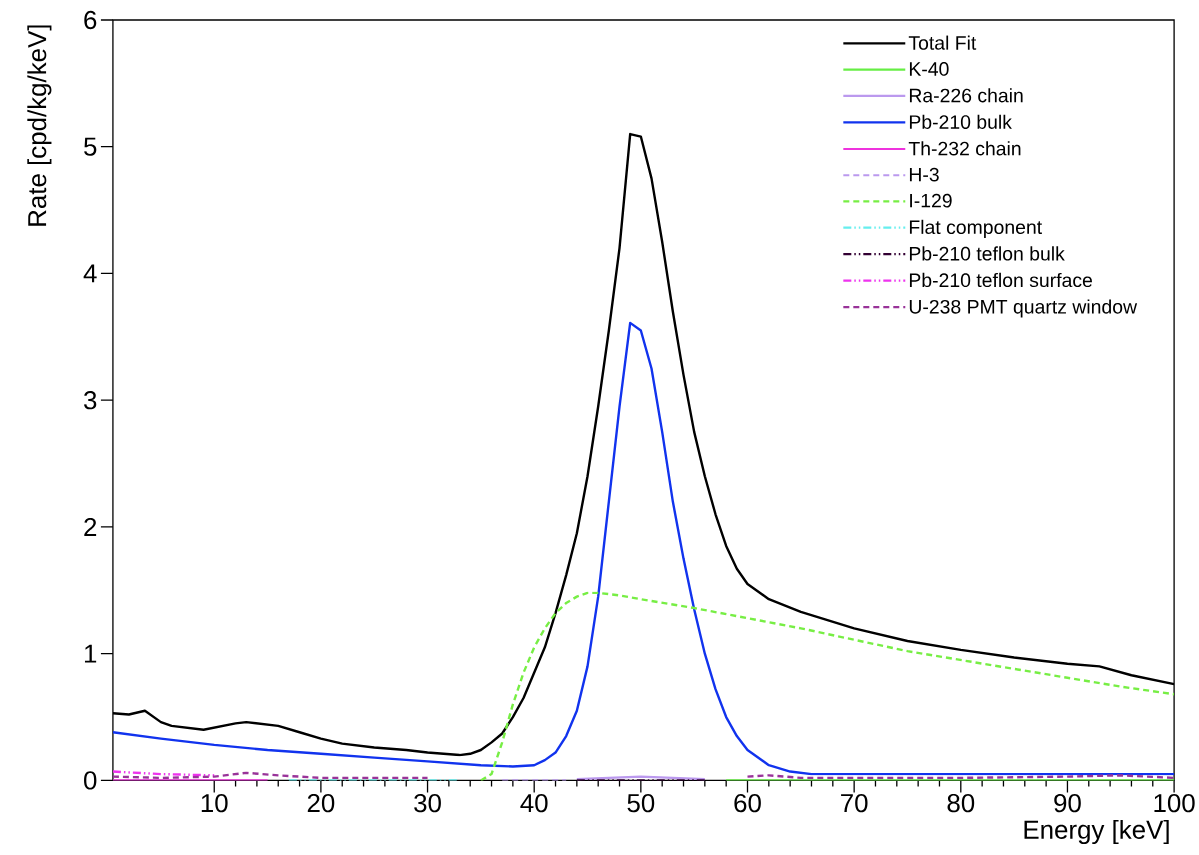 The image size is (1199, 855). Describe the element at coordinates (321, 803) in the screenshot. I see `x-tick-label: 20` at that location.